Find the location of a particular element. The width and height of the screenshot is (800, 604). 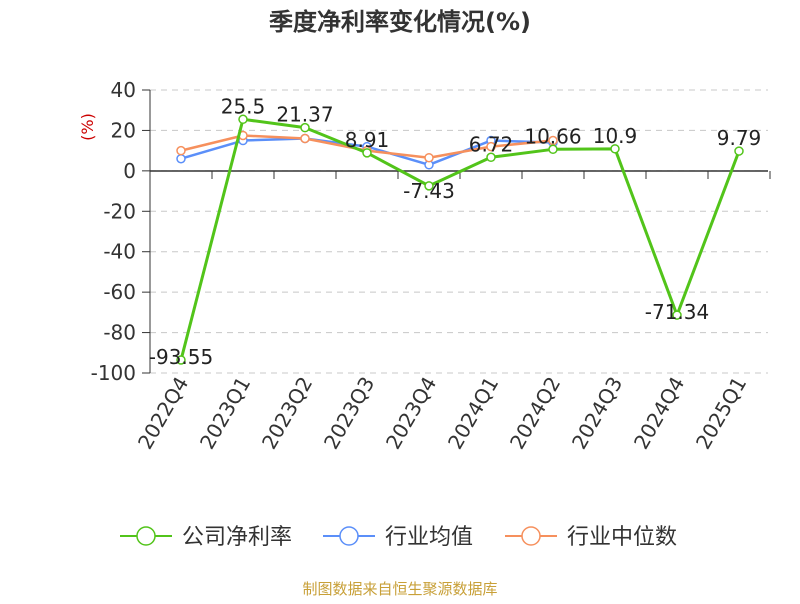

x-tick-label: 2023Q1 is located at coordinates (225, 413).